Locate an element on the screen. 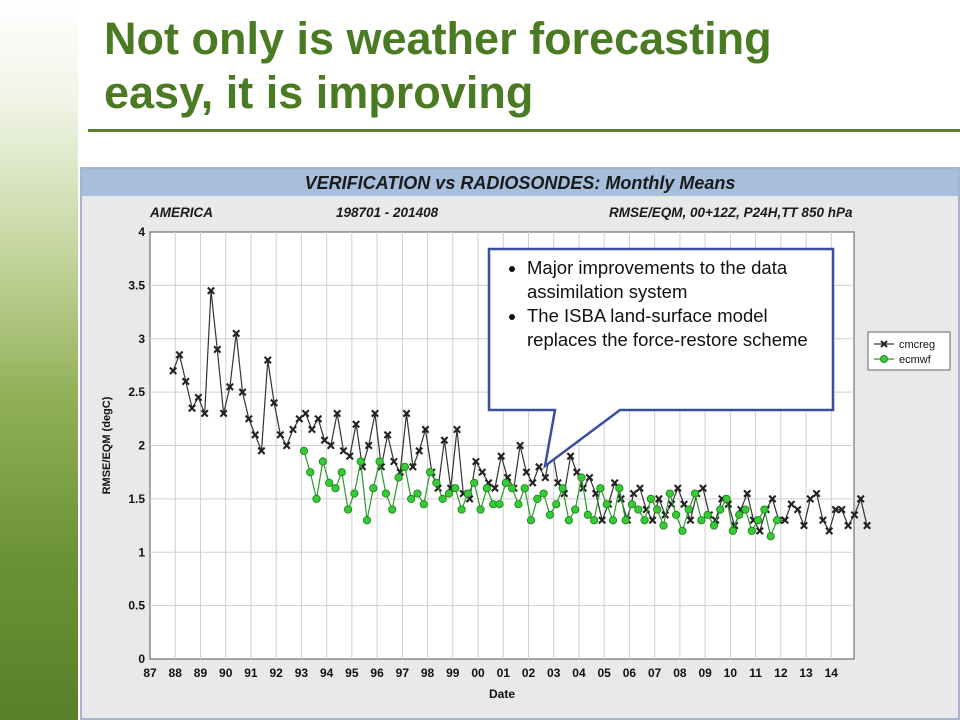 Image resolution: width=960 pixels, height=720 pixels. x-tick-label: 90 is located at coordinates (226, 673).